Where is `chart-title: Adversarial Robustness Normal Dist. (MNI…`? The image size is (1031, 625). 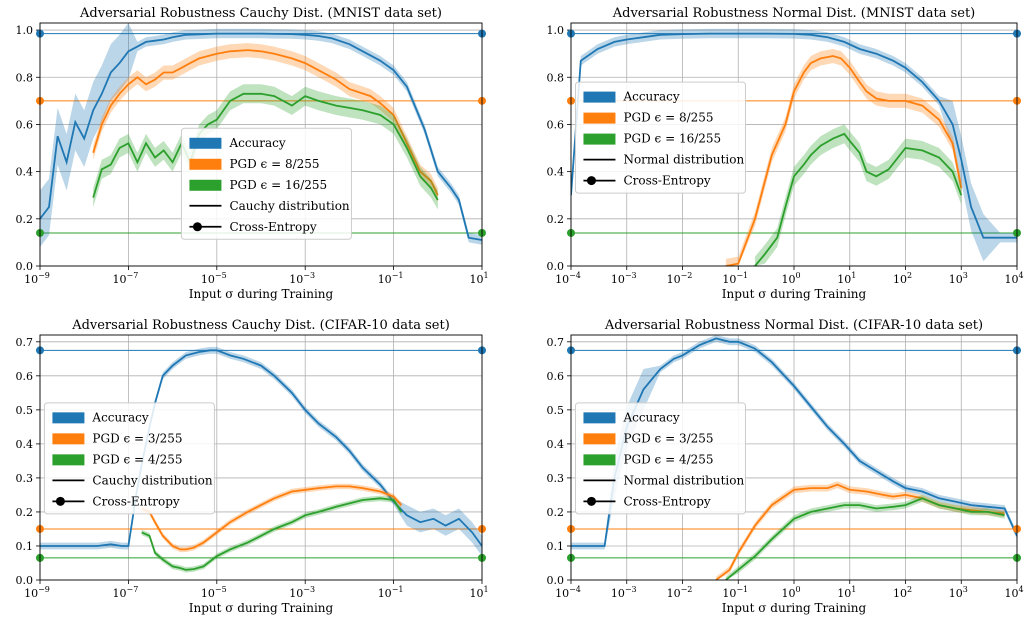 chart-title: Adversarial Robustness Normal Dist. (MNI… is located at coordinates (794, 13).